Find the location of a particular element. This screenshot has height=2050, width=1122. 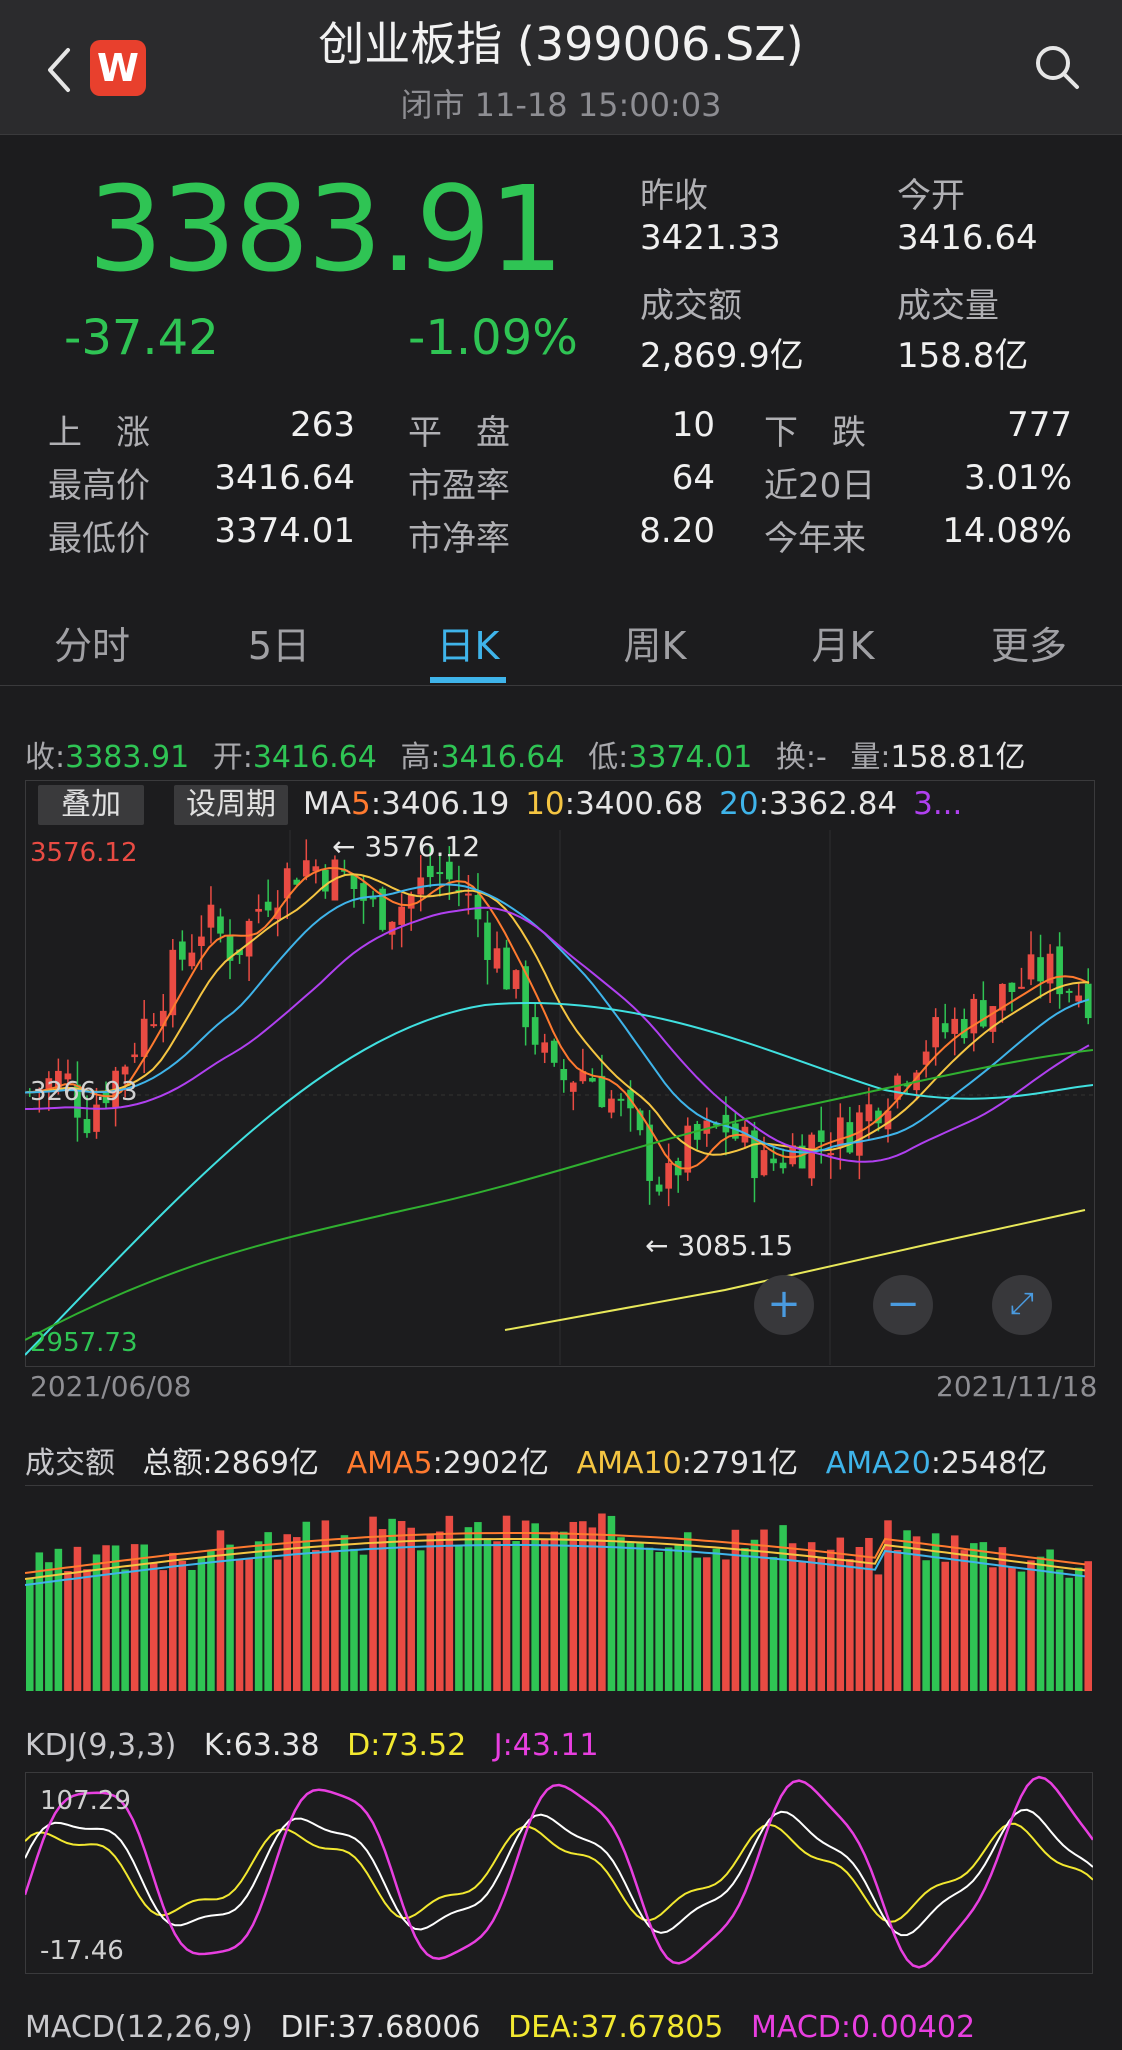

top-bar: W 创业板指 (399006.SZ) 闭市 11-18 15:00:03 is located at coordinates (561, 67).